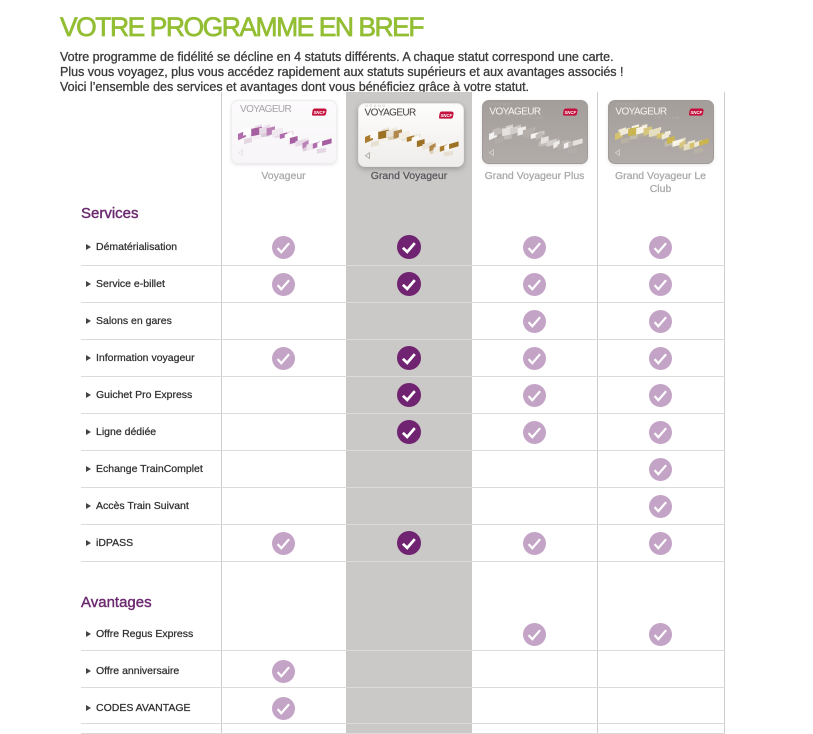 Image resolution: width=813 pixels, height=734 pixels. What do you see at coordinates (667, 117) in the screenshot?
I see `svg-text: LE CLUB` at bounding box center [667, 117].